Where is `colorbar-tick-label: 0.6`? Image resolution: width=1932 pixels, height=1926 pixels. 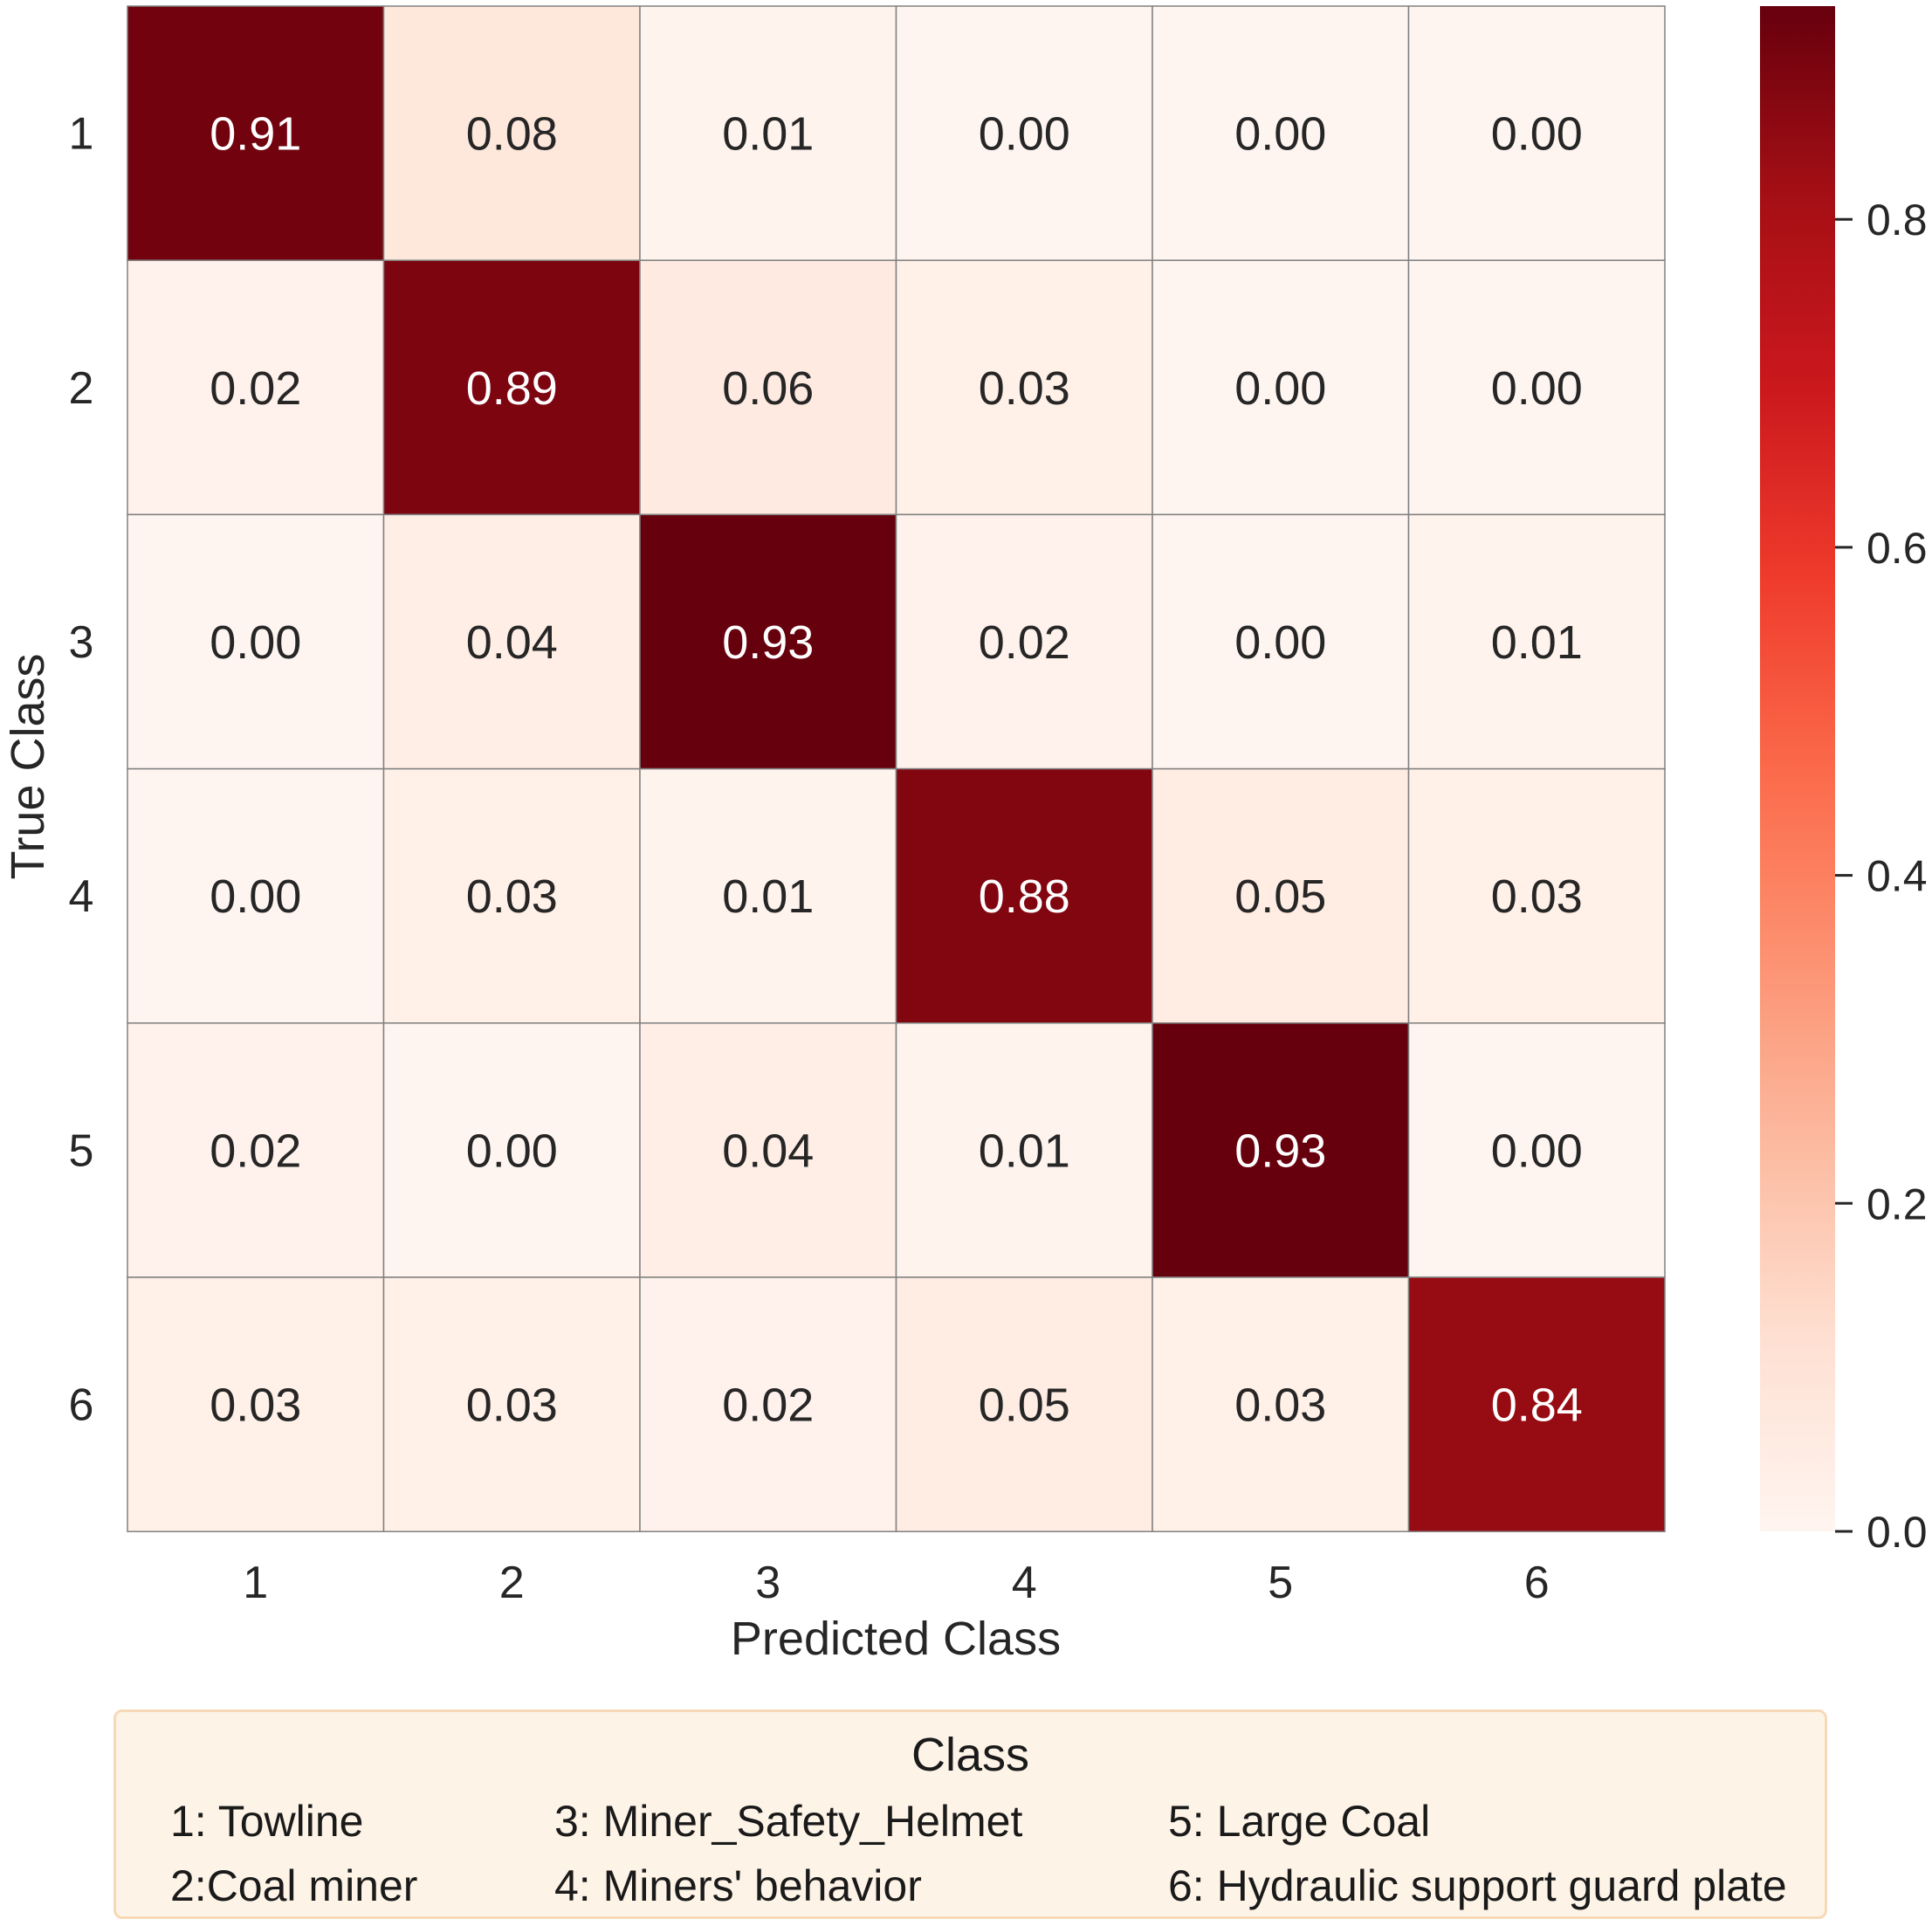 colorbar-tick-label: 0.6 is located at coordinates (1897, 548).